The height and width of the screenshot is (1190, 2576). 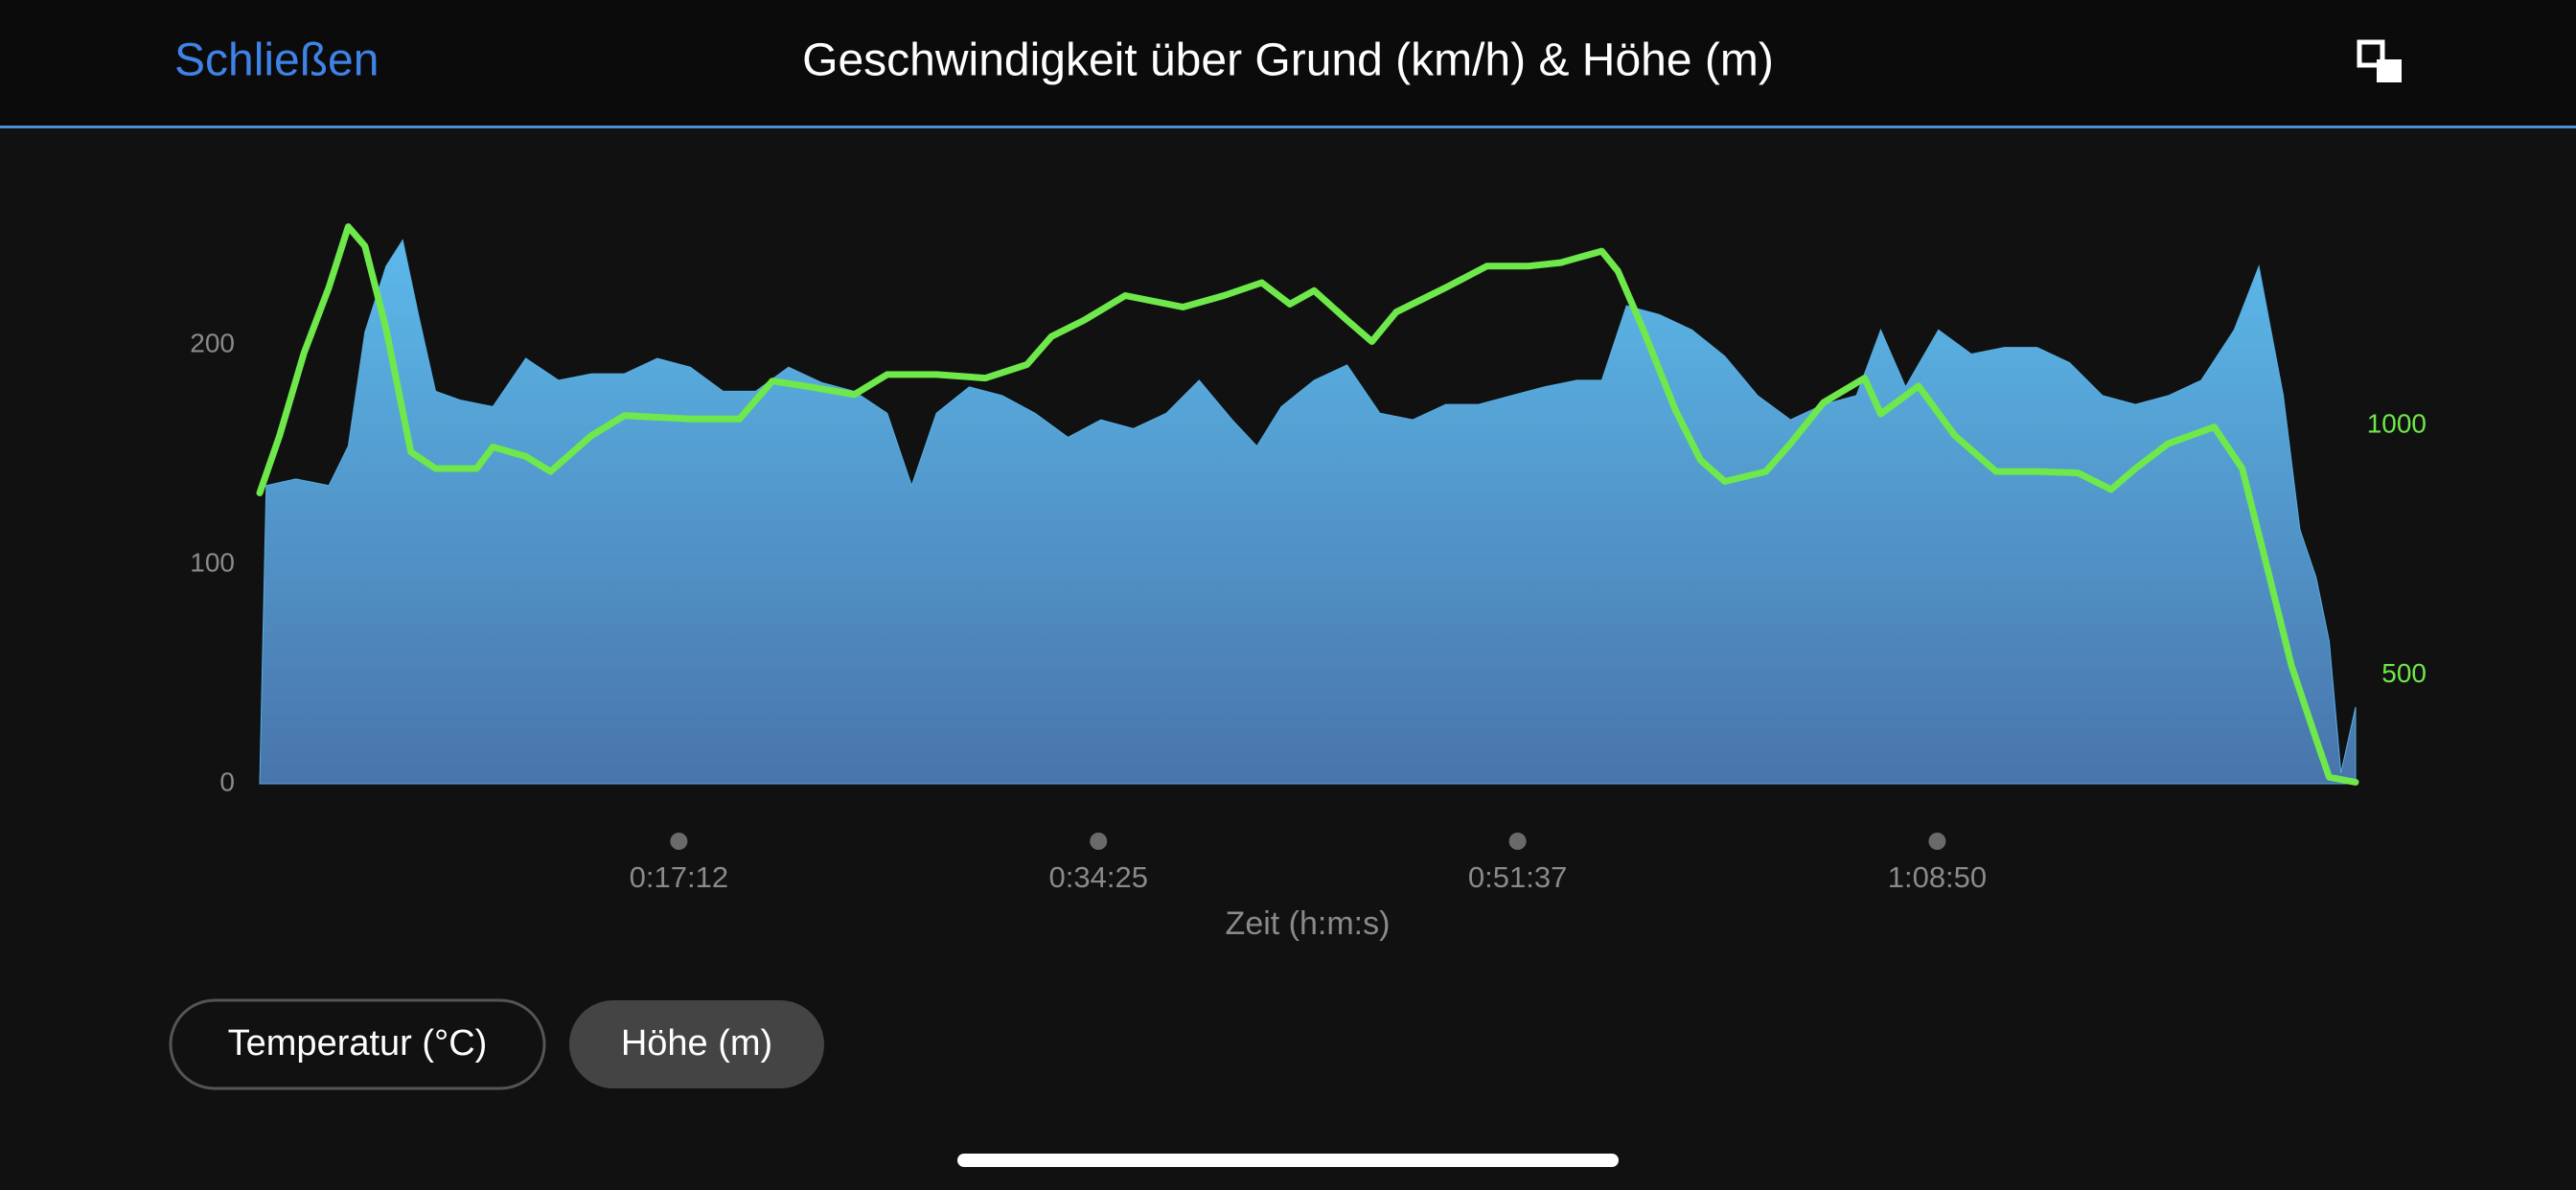 I want to click on header-bar, so click(x=1288, y=63).